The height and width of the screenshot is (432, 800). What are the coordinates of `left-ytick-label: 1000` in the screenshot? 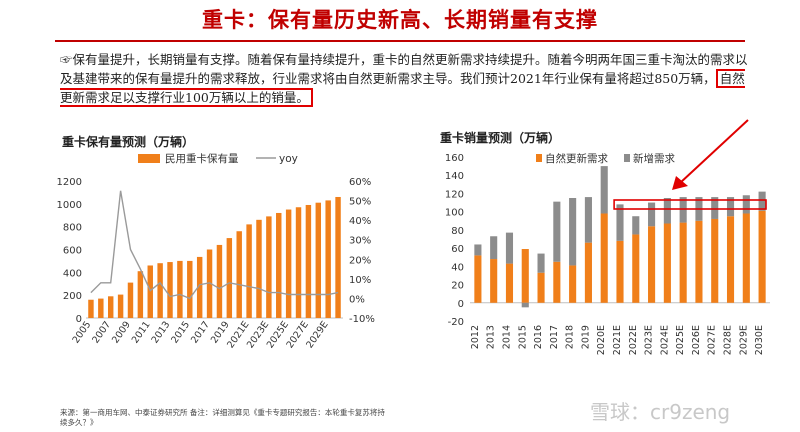 It's located at (69, 205).